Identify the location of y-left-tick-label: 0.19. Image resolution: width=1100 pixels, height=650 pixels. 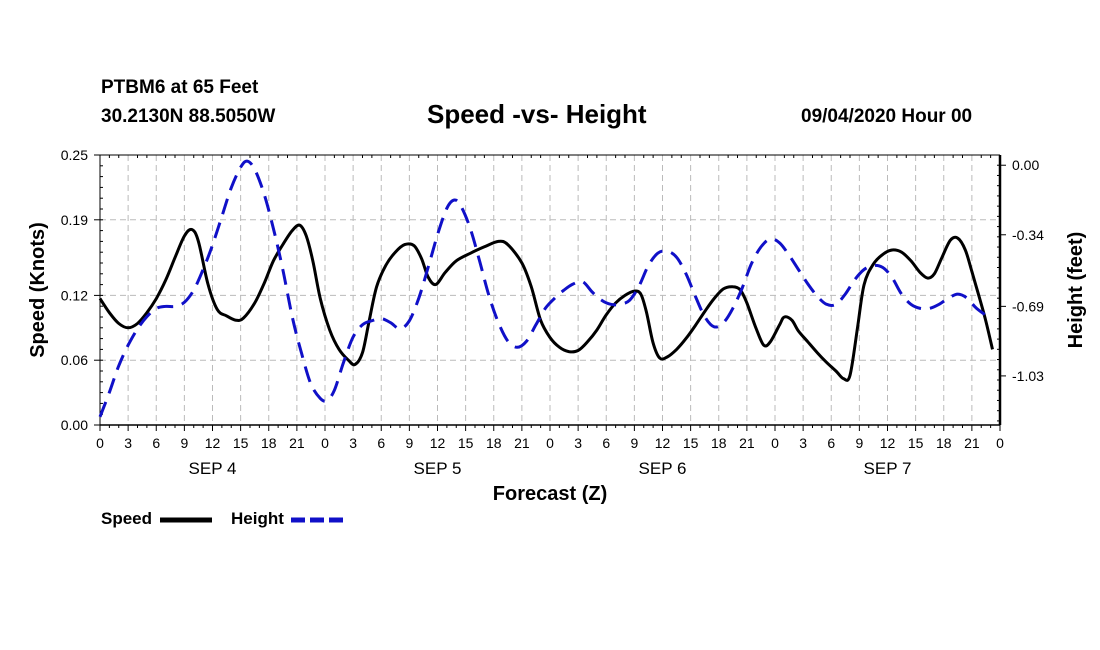
(74, 220).